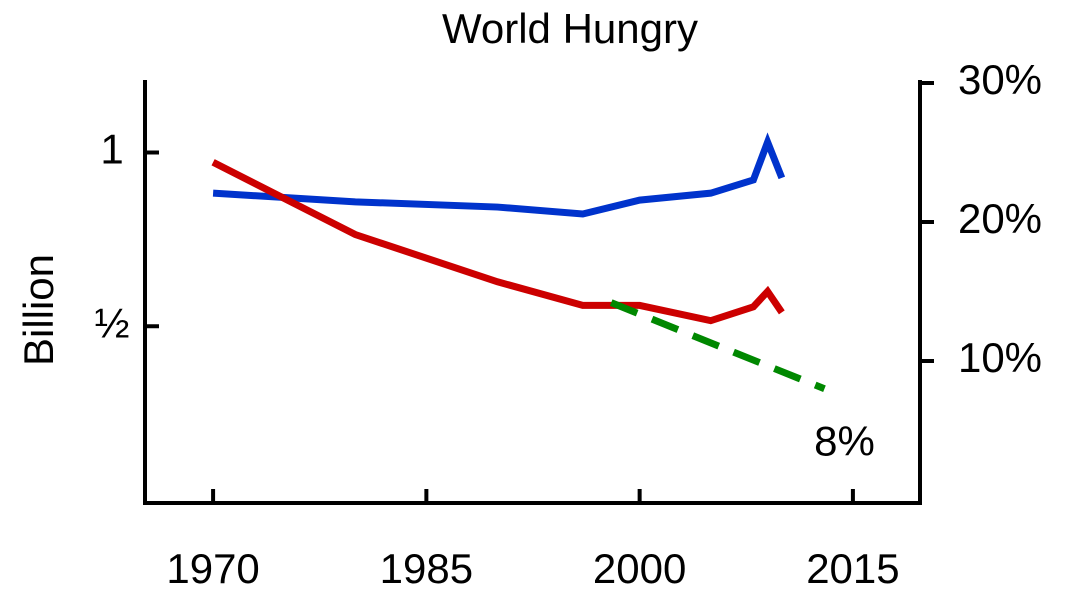 Image resolution: width=1067 pixels, height=592 pixels. I want to click on x-tick-label: 1985, so click(426, 568).